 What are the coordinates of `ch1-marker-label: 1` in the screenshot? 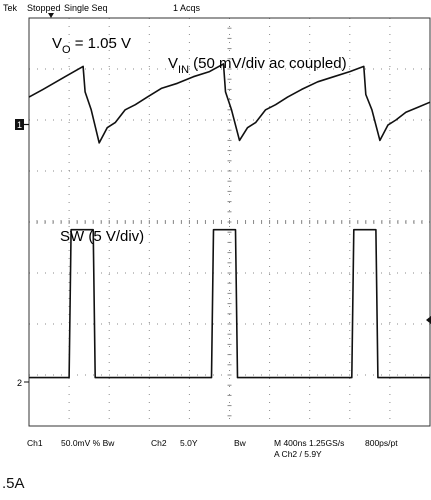 It's located at (19, 125).